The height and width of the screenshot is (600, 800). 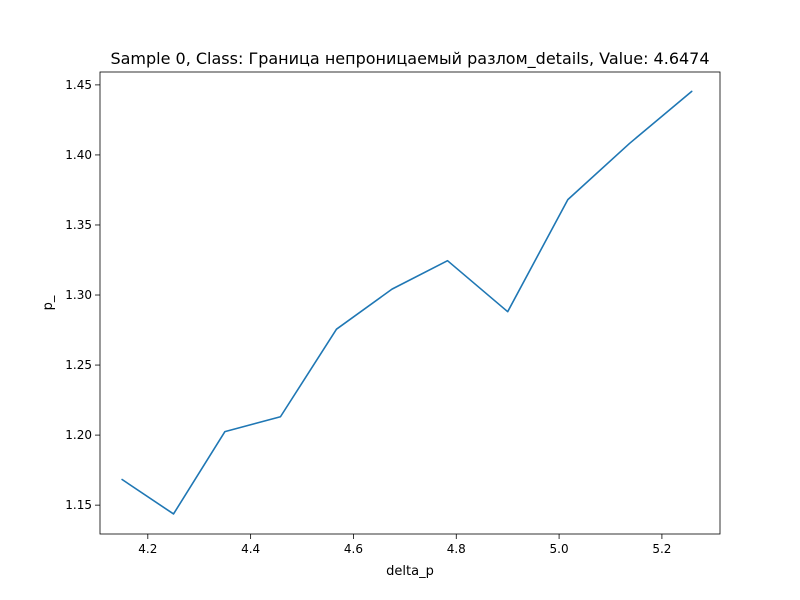 I want to click on x-tick-label: 4.8, so click(x=456, y=549).